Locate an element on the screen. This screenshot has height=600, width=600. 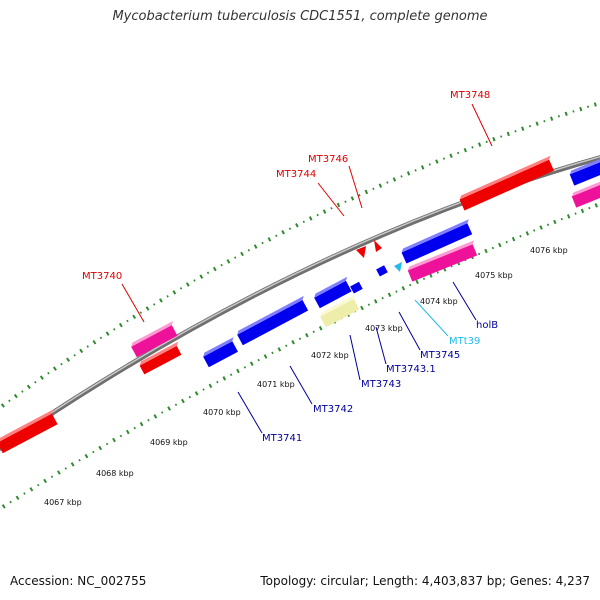
gene-label-mtt39: MTt39 is located at coordinates (464, 341).